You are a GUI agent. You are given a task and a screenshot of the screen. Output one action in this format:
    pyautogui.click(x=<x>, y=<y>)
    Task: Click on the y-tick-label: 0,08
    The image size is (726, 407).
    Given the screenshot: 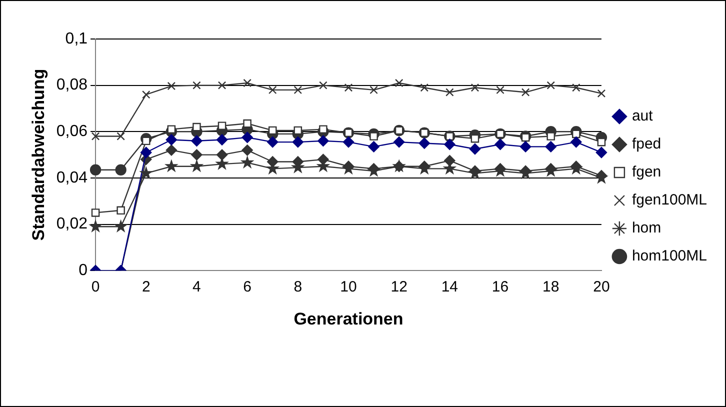 What is the action you would take?
    pyautogui.click(x=72, y=85)
    